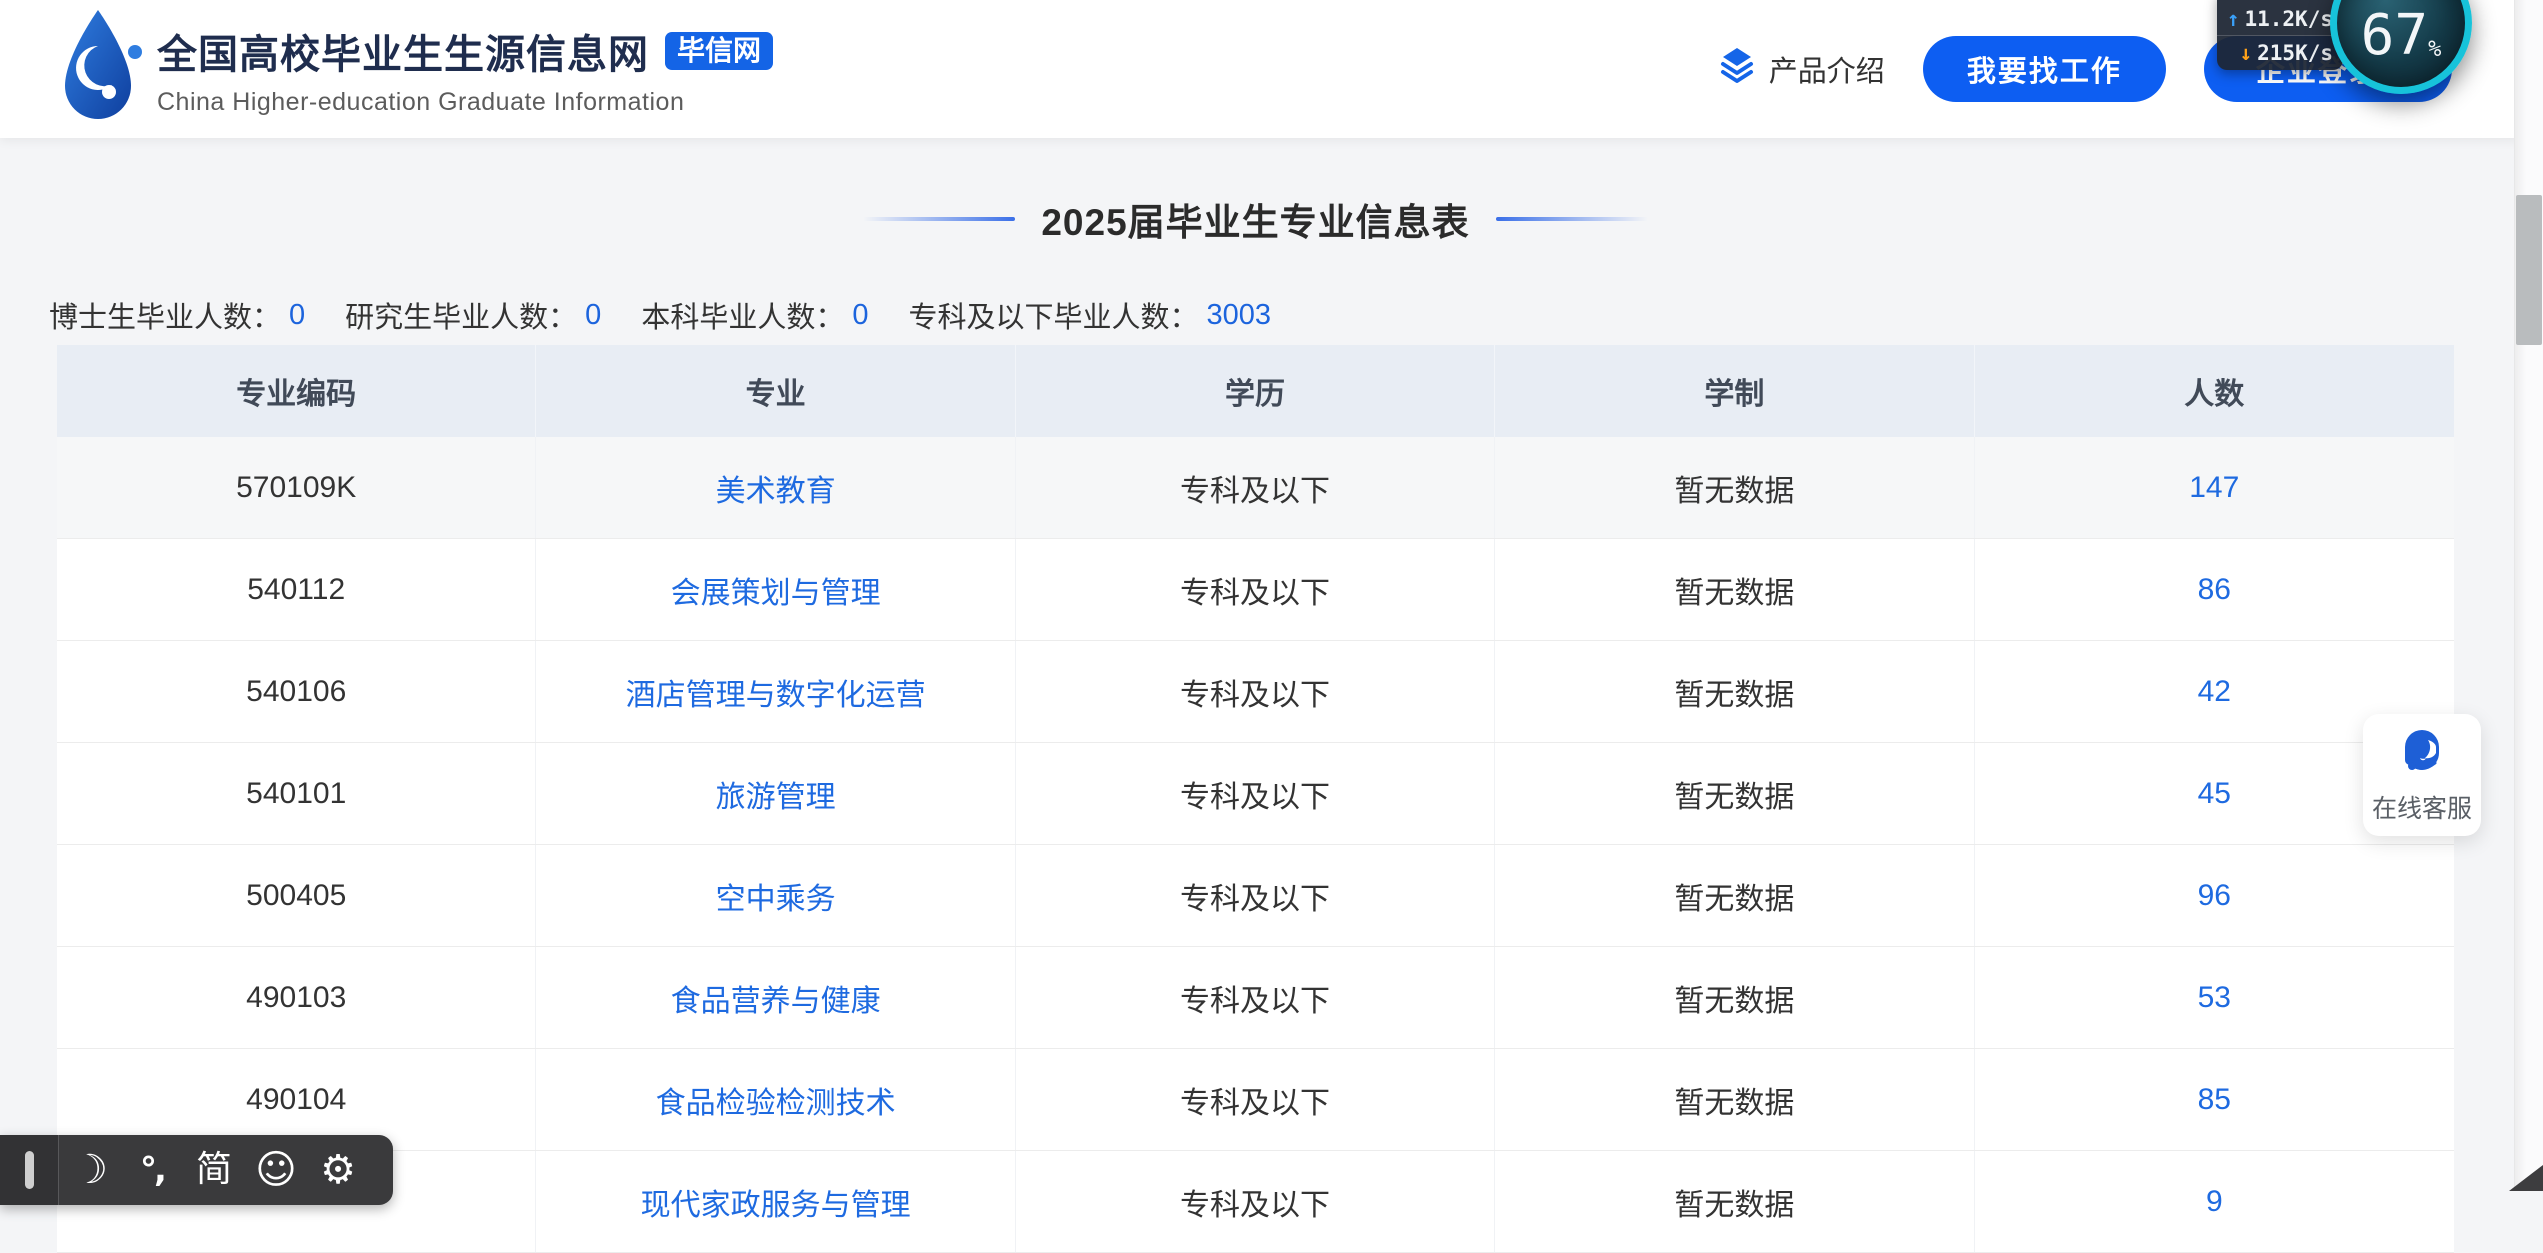 This screenshot has height=1253, width=2543. I want to click on stat-label: 专科及以下毕业人数：, so click(1053, 318).